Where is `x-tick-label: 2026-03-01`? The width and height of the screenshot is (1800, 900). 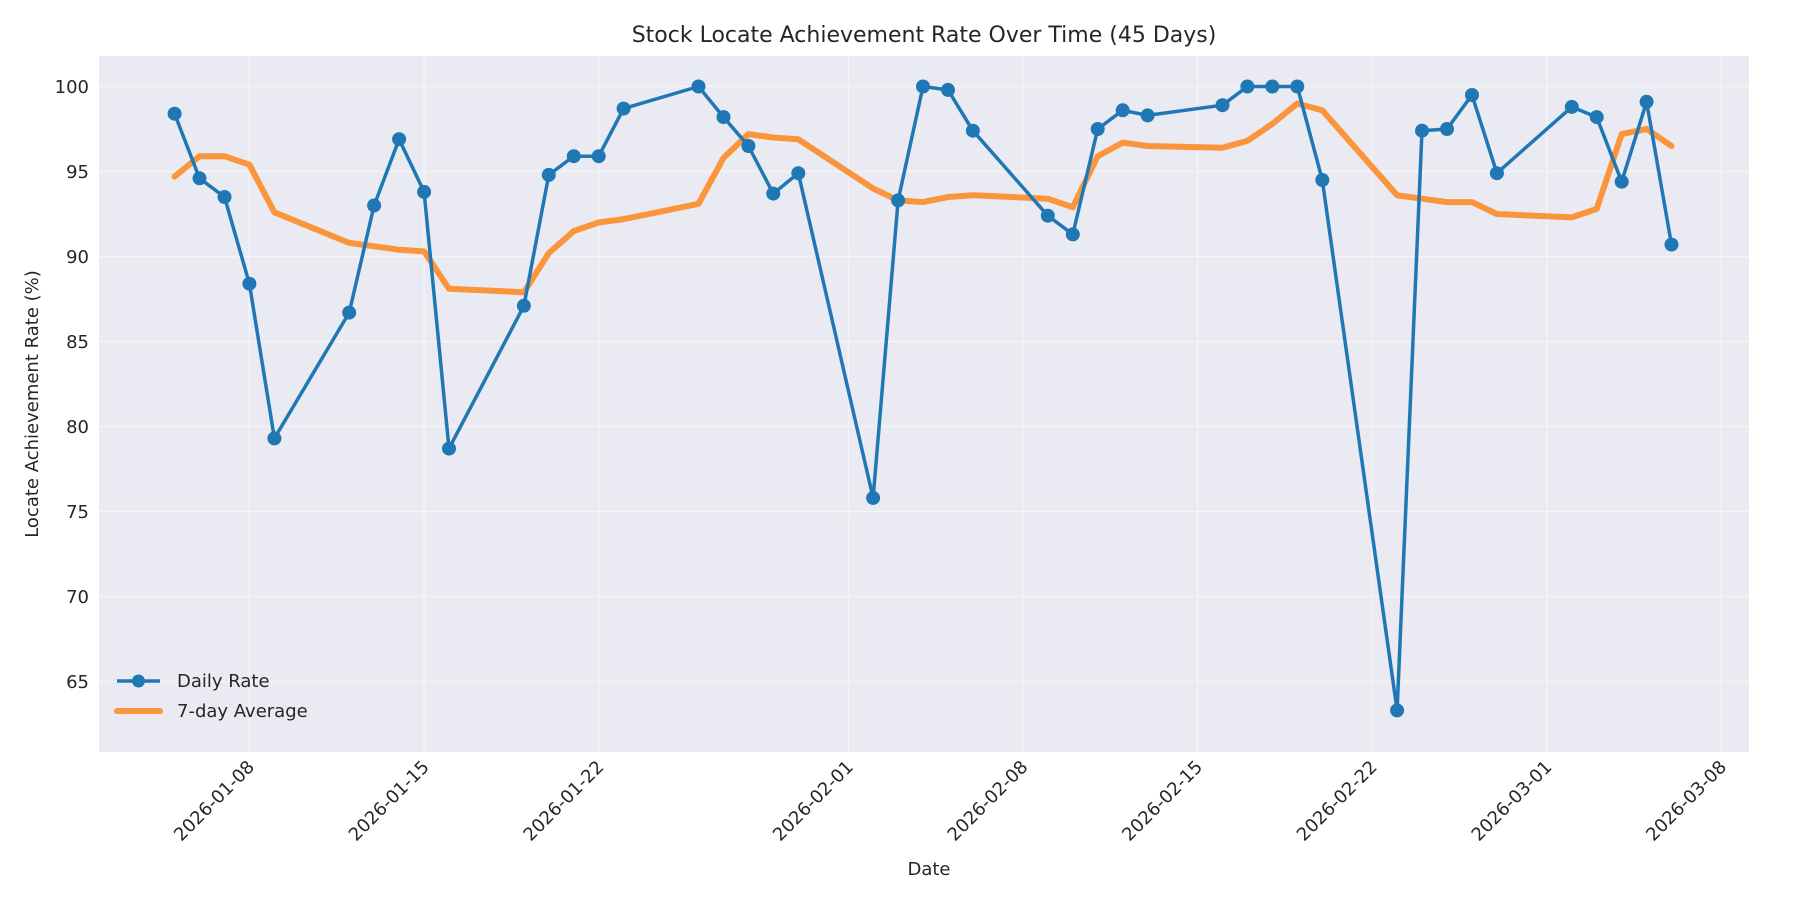 x-tick-label: 2026-03-01 is located at coordinates (1512, 801).